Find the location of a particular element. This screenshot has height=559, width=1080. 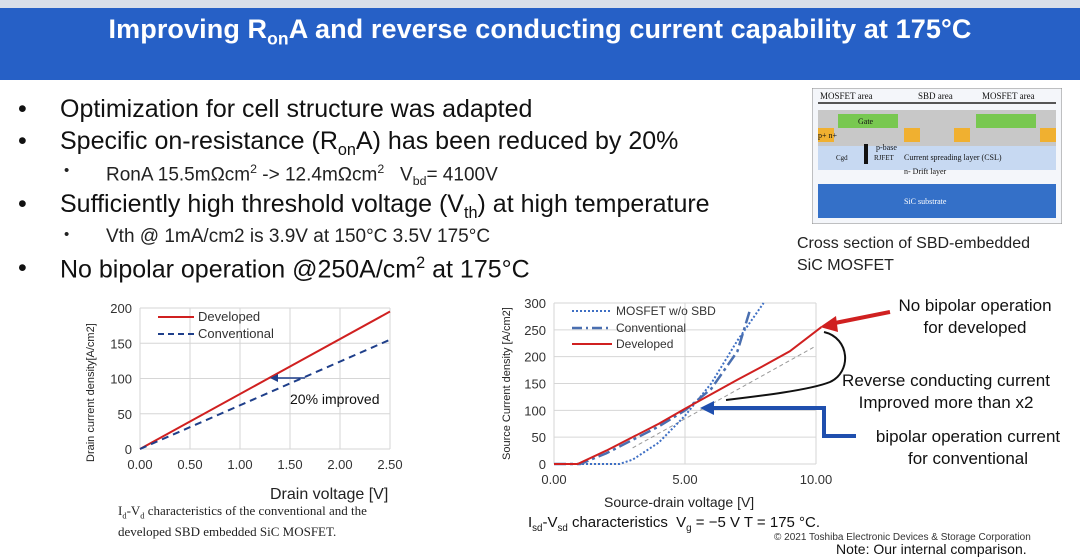

label-csl: Current spreading layer (CSL) is located at coordinates (953, 157).